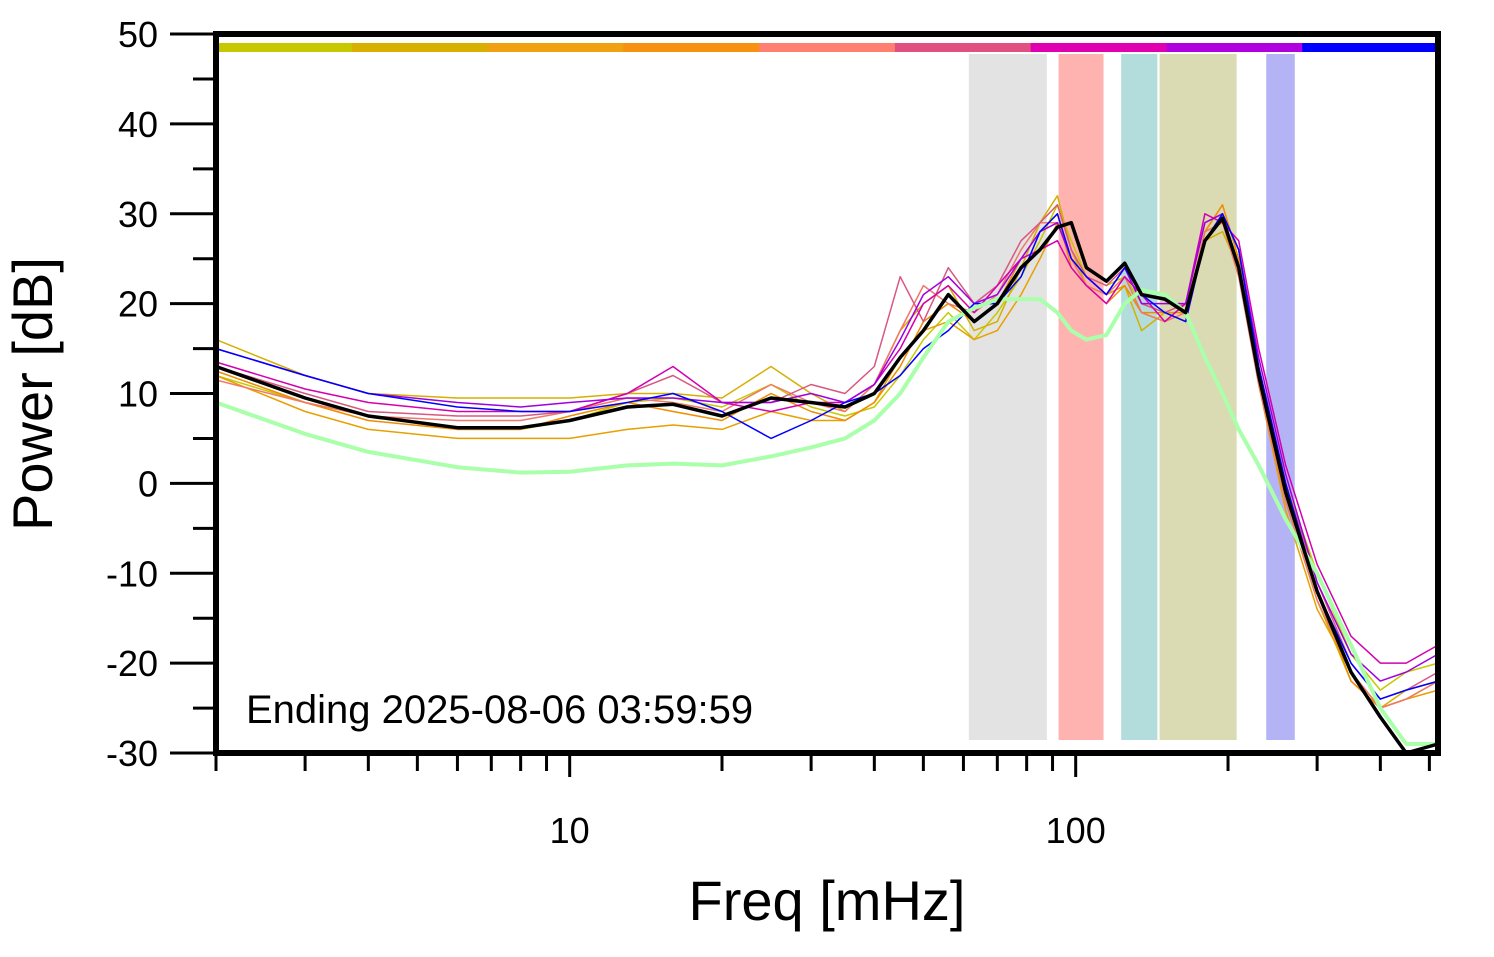 The image size is (1494, 957). Describe the element at coordinates (32, 394) in the screenshot. I see `y-axis-label: Power [dB]` at that location.